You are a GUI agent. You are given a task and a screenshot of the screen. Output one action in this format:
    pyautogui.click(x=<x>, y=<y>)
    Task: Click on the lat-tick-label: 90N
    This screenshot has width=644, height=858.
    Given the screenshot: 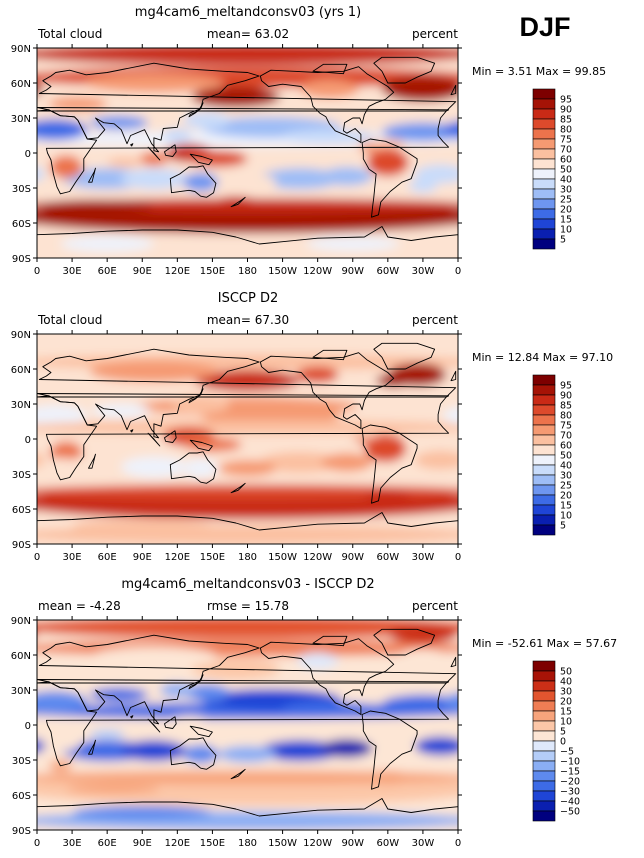 What is the action you would take?
    pyautogui.click(x=21, y=49)
    